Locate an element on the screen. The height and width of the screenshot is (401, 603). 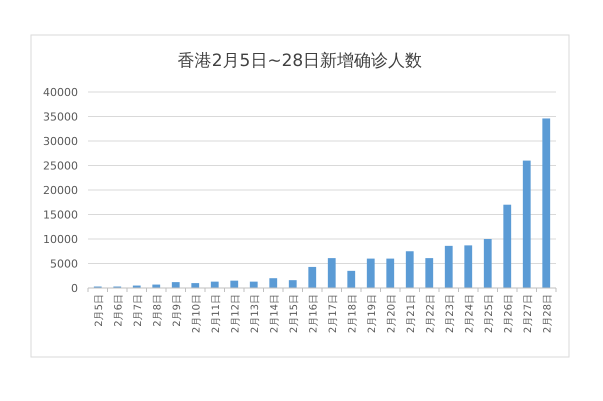
x-tick-label: 2月6日 is located at coordinates (118, 310).